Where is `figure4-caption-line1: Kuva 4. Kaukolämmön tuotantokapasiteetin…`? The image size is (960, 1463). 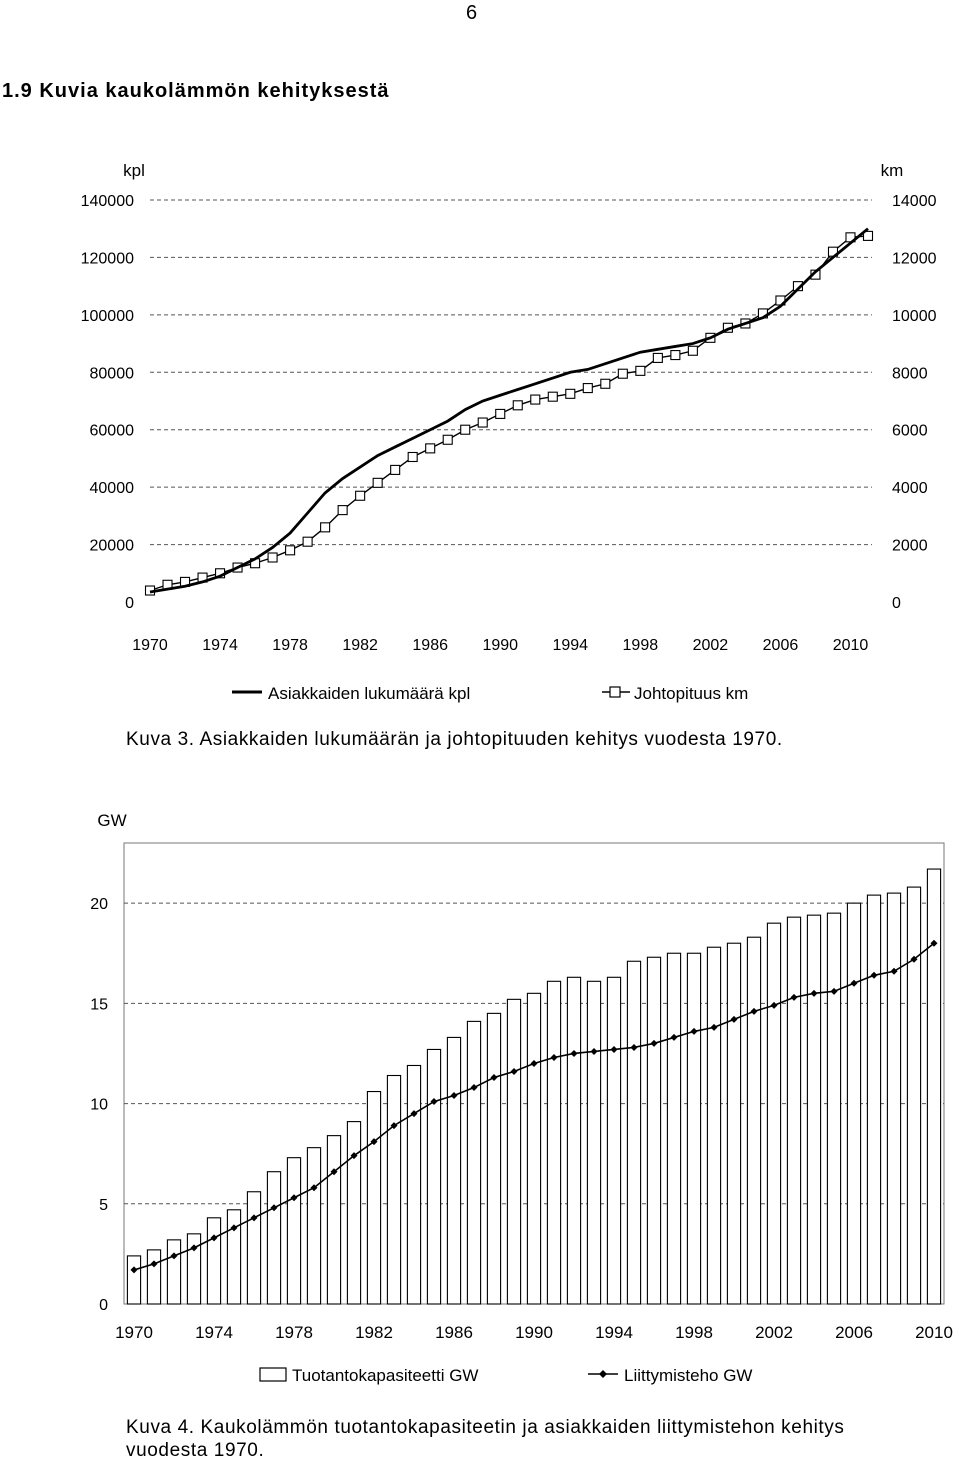
figure4-caption-line1: Kuva 4. Kaukolämmön tuotantokapasiteetin… is located at coordinates (485, 1427).